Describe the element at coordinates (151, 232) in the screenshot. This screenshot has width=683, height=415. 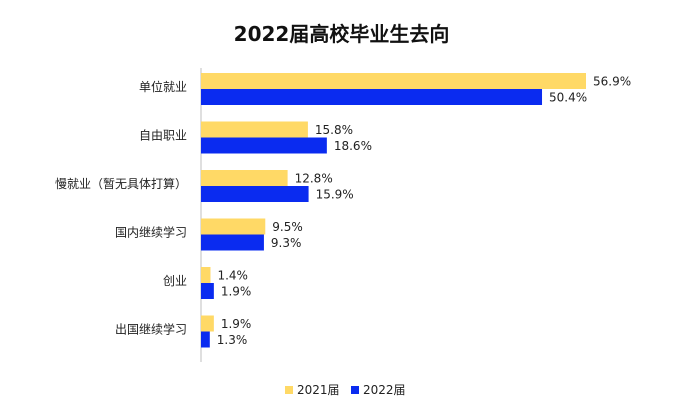
I see `category-label: 国内继续学习` at that location.